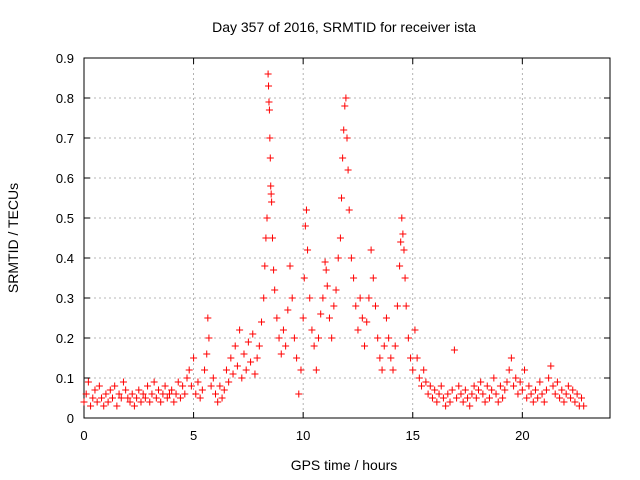 The width and height of the screenshot is (640, 480). Describe the element at coordinates (65, 218) in the screenshot. I see `y-tick-label: 0.5` at that location.